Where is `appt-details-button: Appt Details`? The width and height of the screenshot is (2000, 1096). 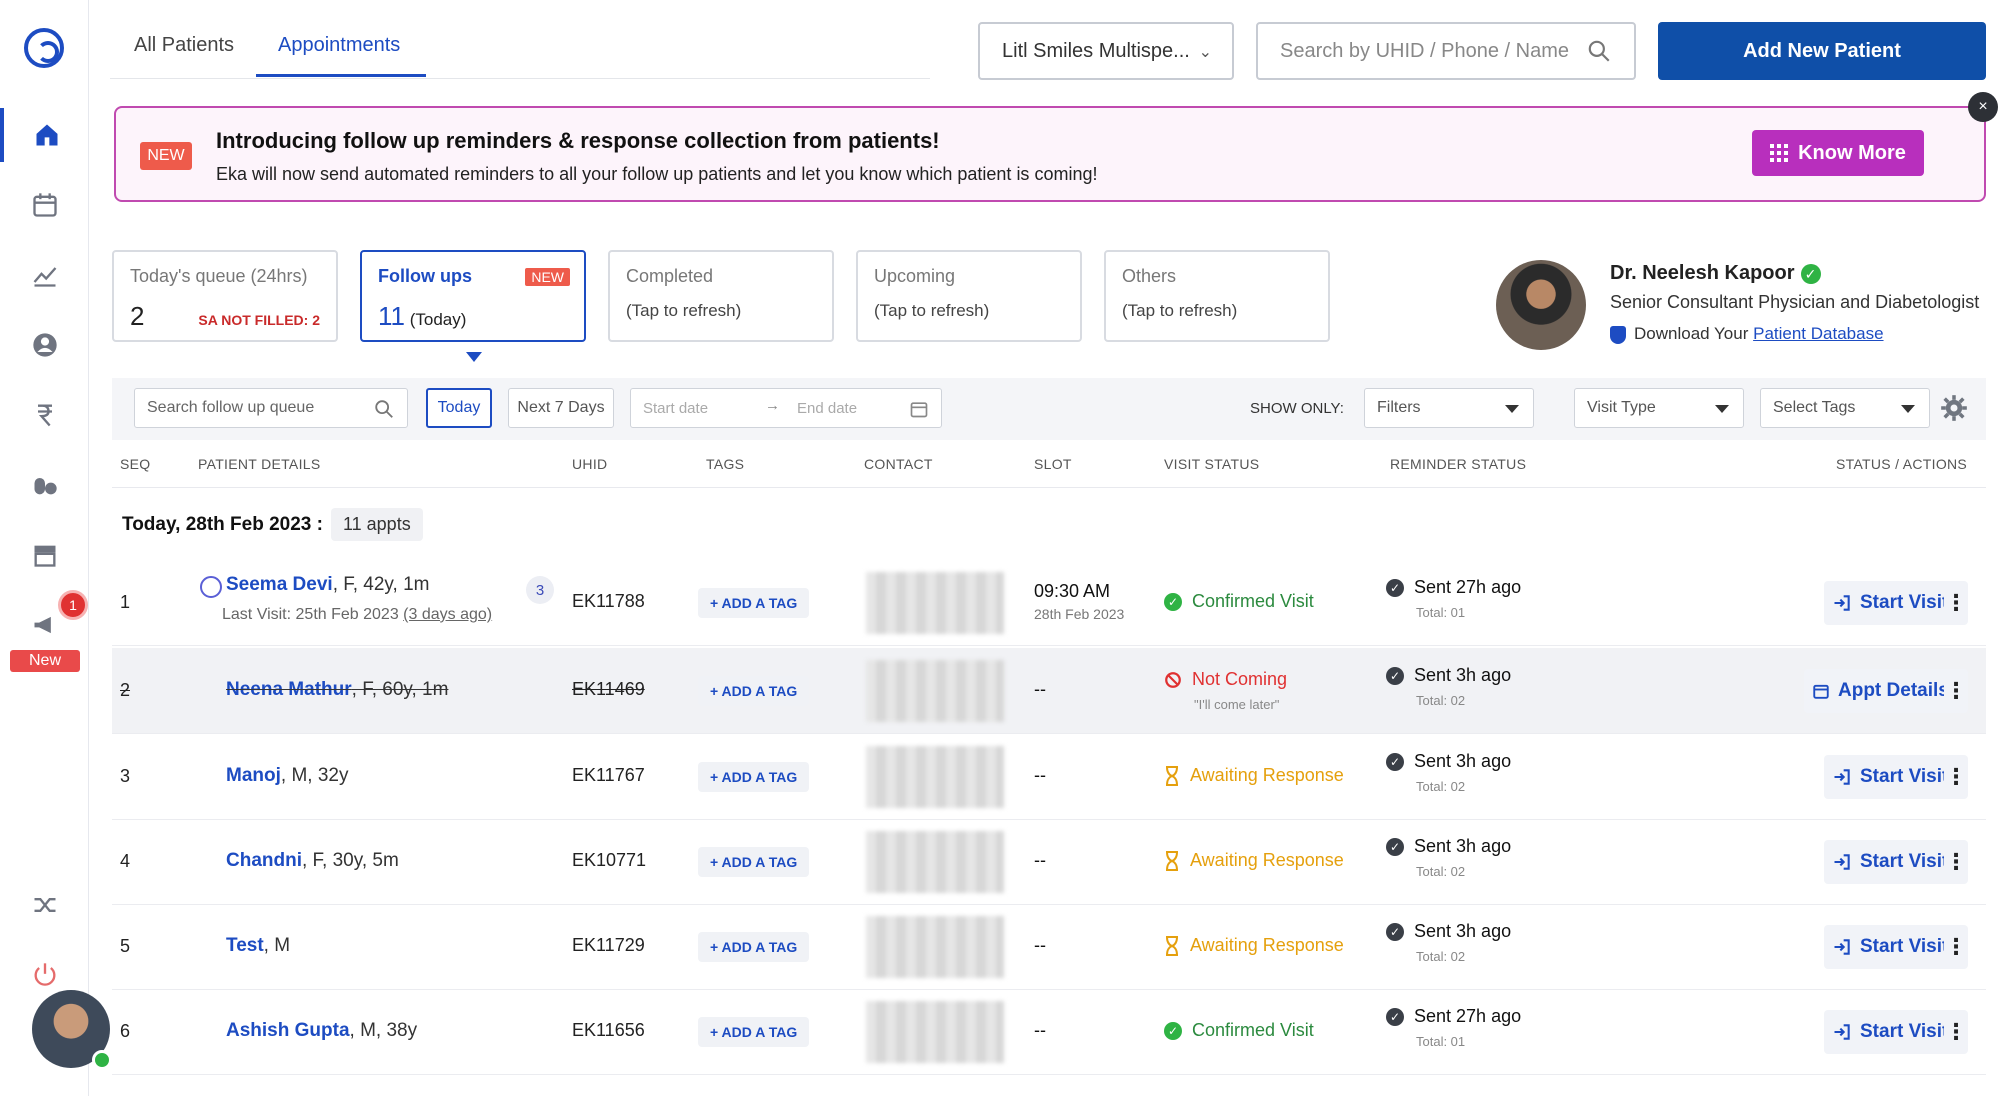
appt-details-button: Appt Details is located at coordinates (1880, 691).